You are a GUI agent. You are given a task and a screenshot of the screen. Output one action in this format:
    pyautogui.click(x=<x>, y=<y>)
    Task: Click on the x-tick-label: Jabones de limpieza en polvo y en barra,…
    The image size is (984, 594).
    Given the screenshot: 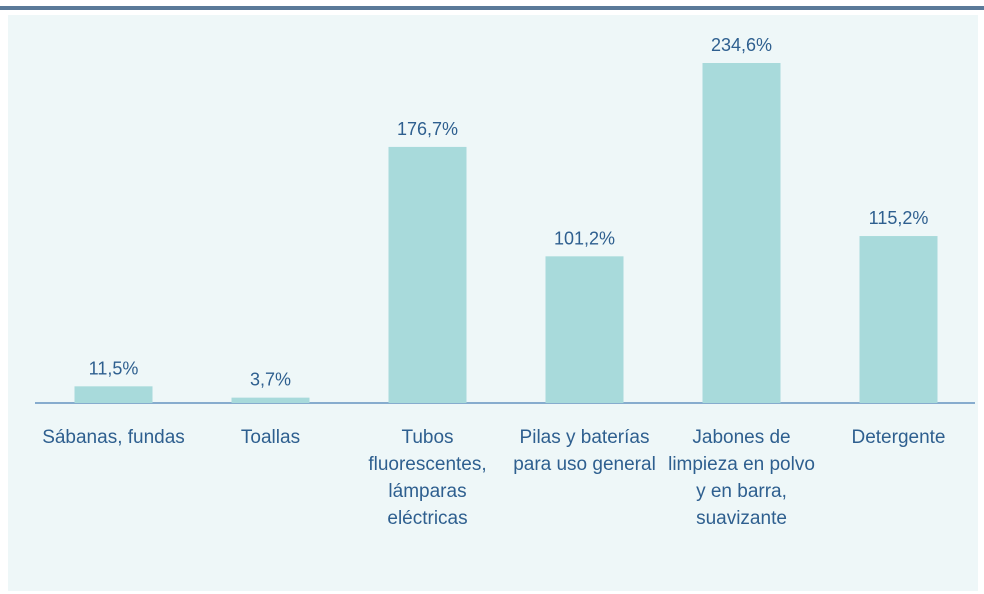 What is the action you would take?
    pyautogui.click(x=741, y=478)
    